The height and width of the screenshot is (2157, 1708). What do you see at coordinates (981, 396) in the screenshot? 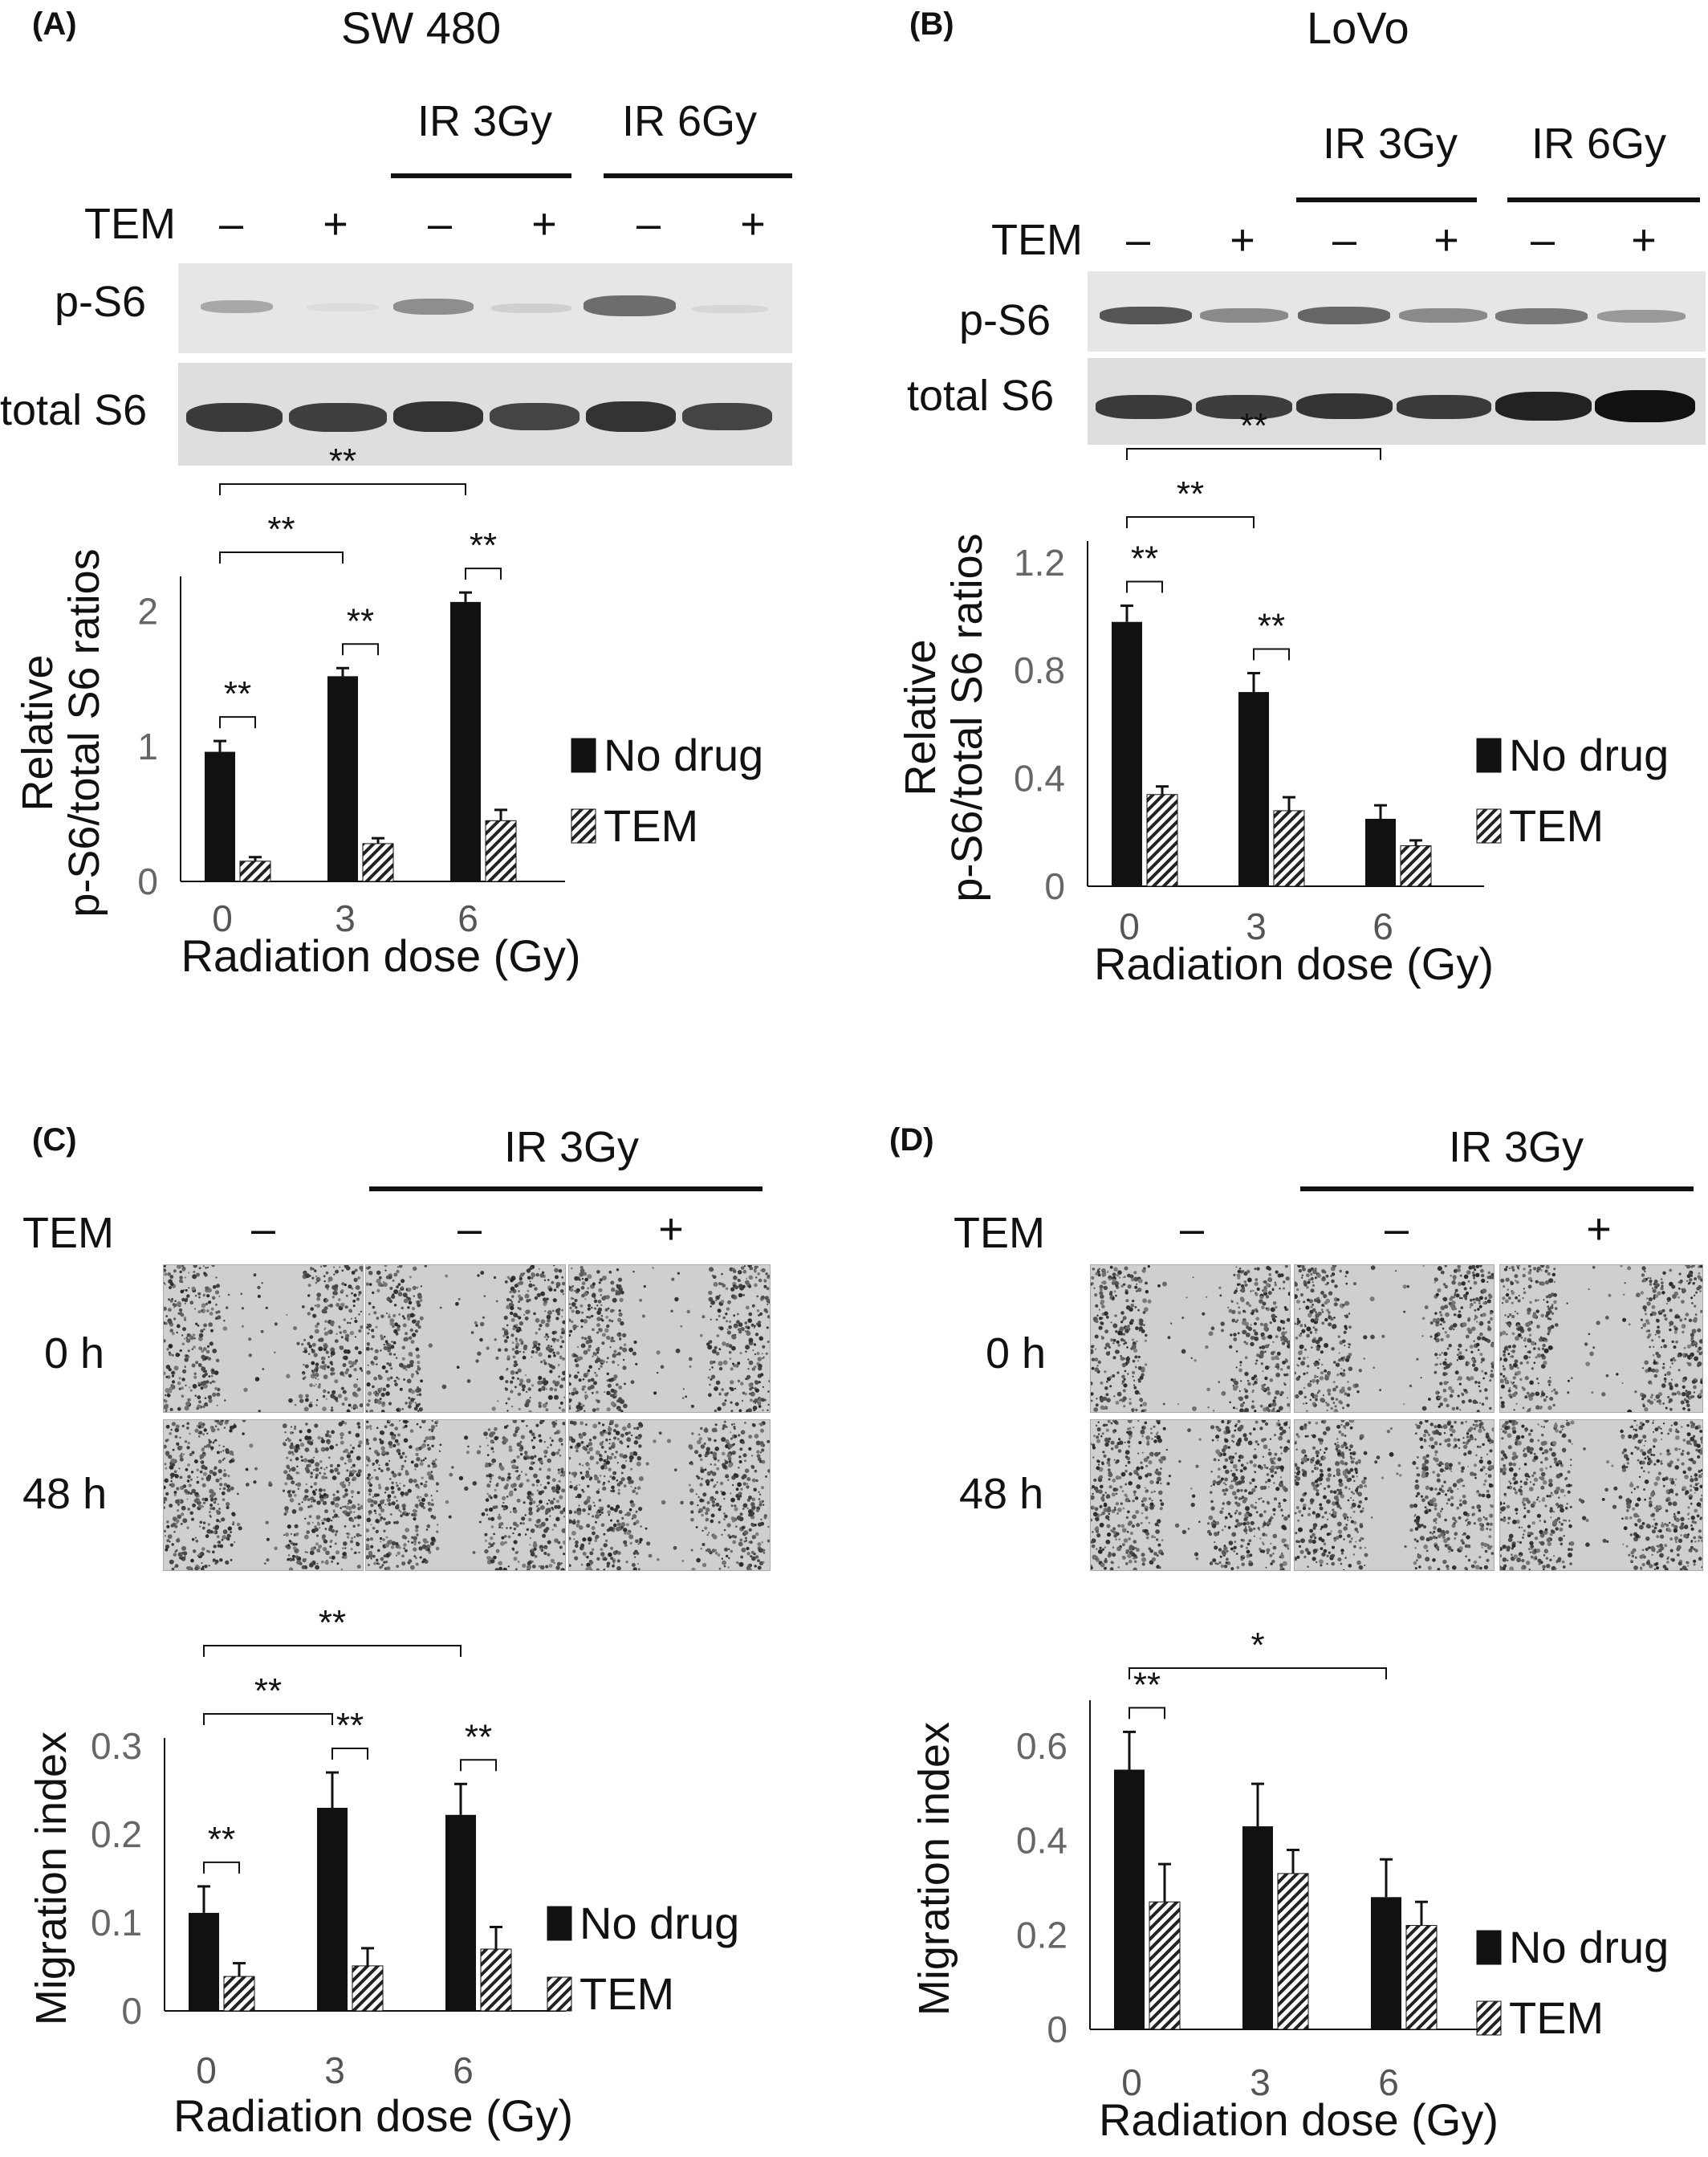
I see `panel-b-totals6-label: total S6` at bounding box center [981, 396].